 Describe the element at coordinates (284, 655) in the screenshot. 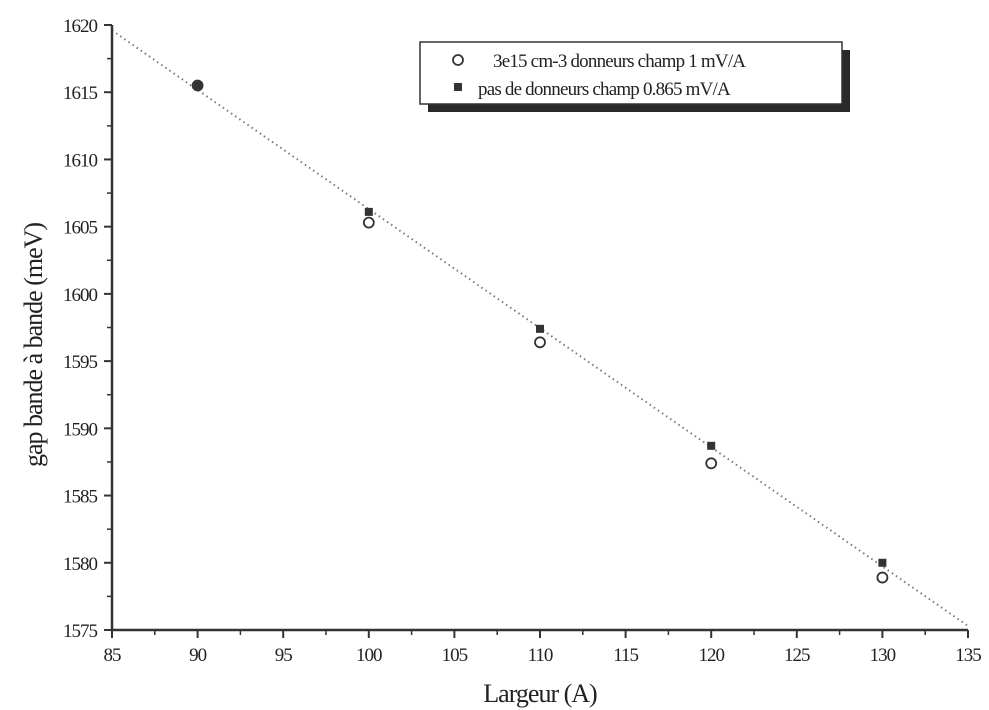

I see `x-tick-label: 95` at that location.